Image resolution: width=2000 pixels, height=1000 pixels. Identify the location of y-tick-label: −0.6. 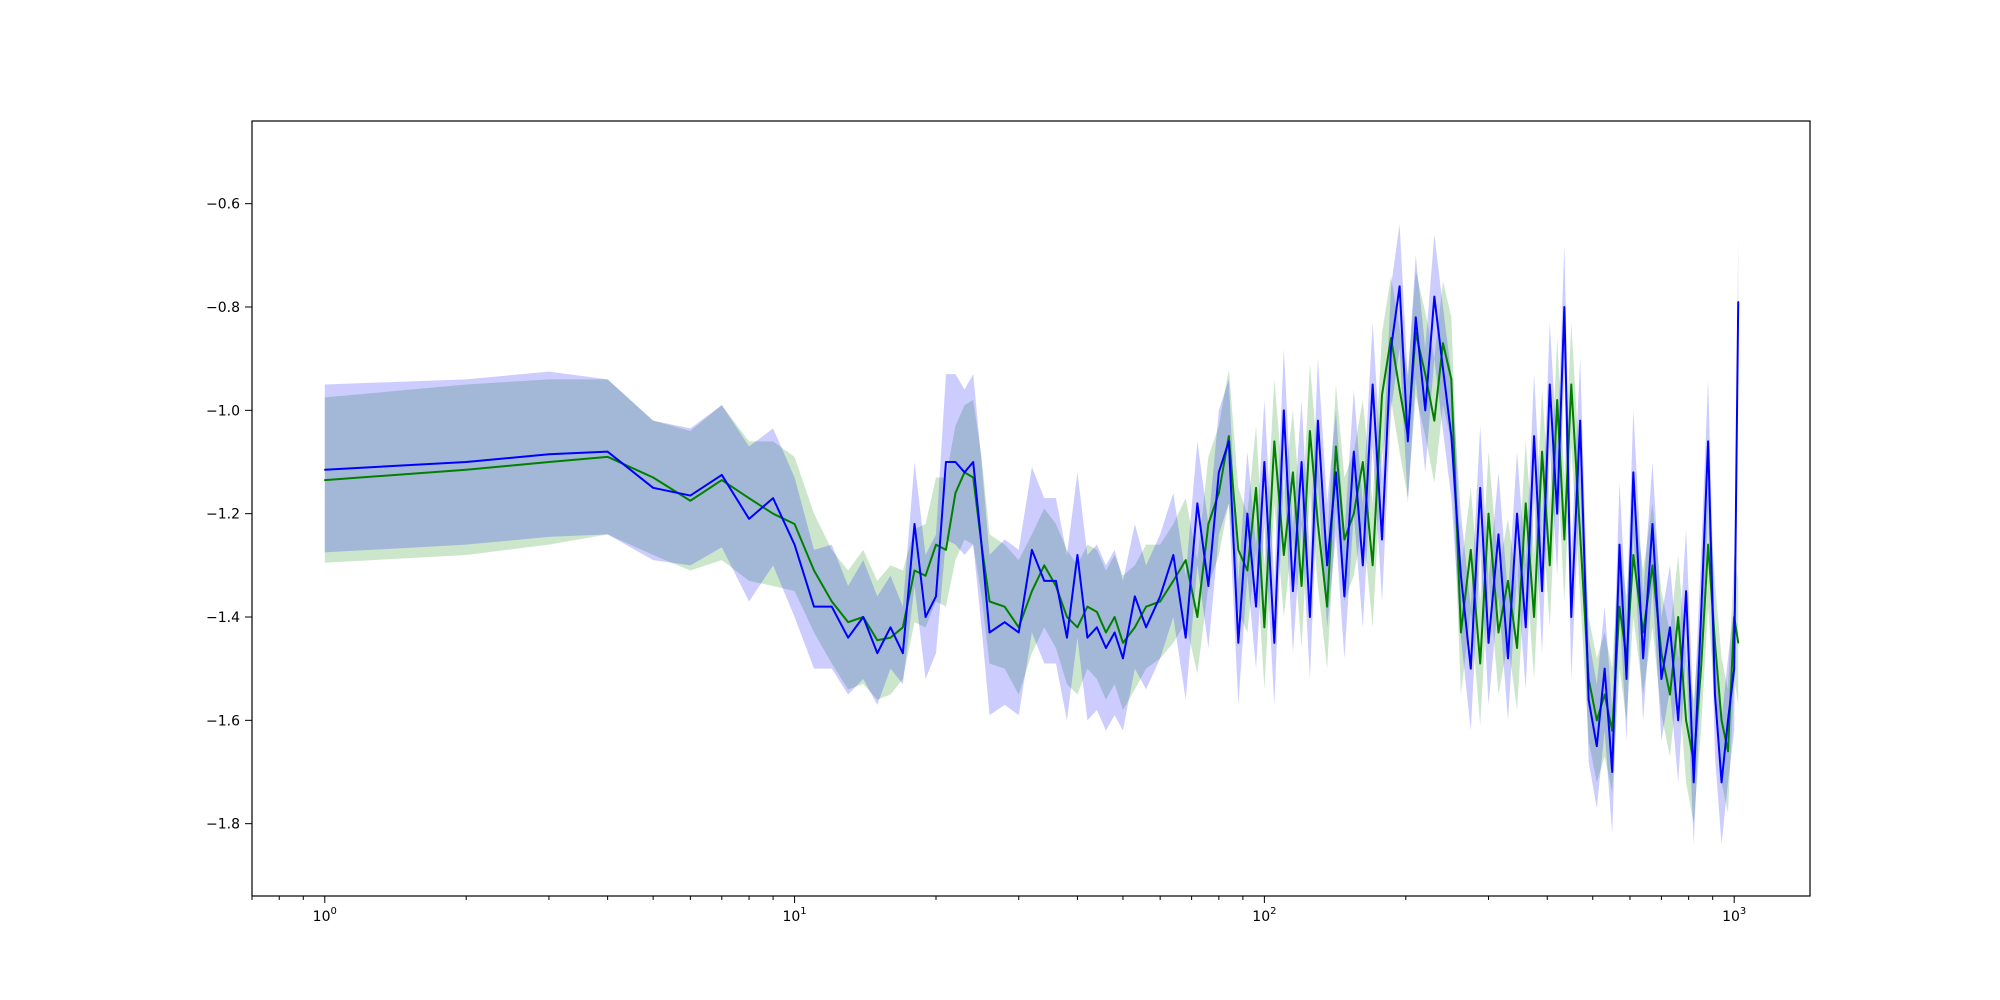
(223, 205).